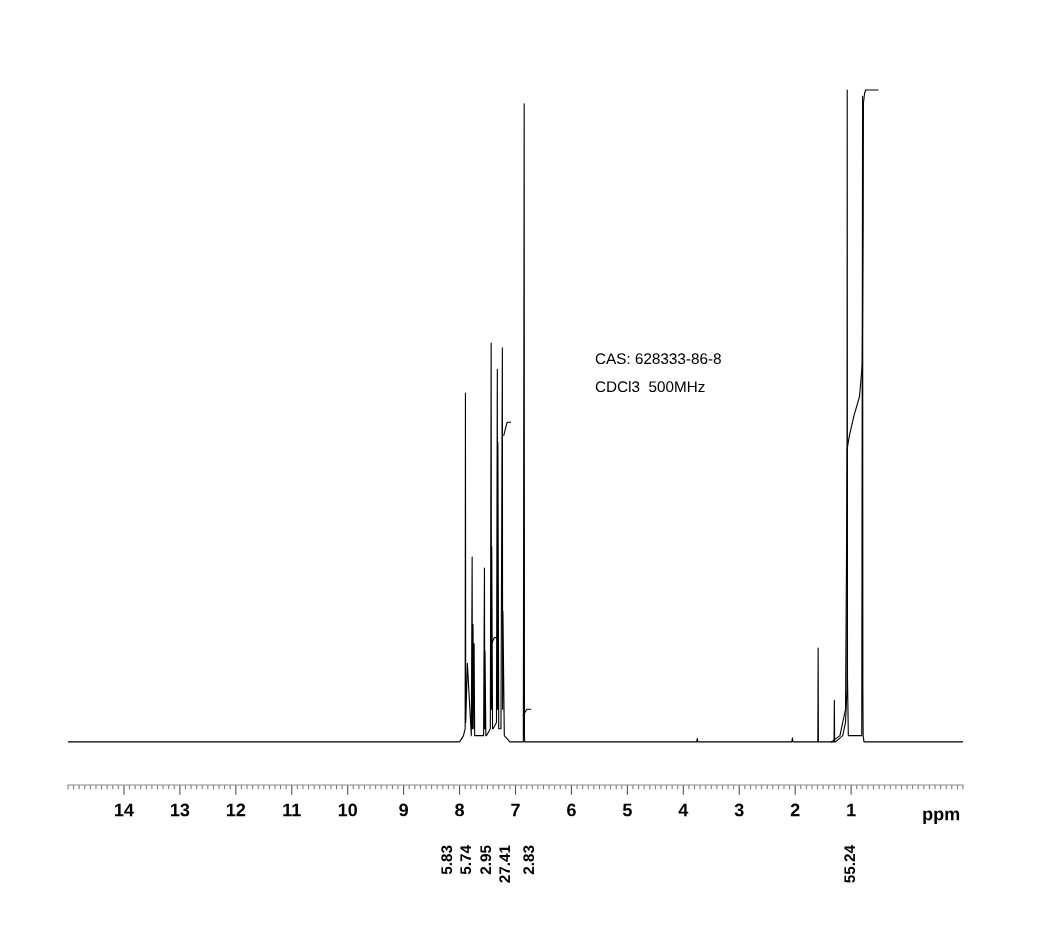 The width and height of the screenshot is (1060, 952). Describe the element at coordinates (504, 864) in the screenshot. I see `text: 27.41` at that location.